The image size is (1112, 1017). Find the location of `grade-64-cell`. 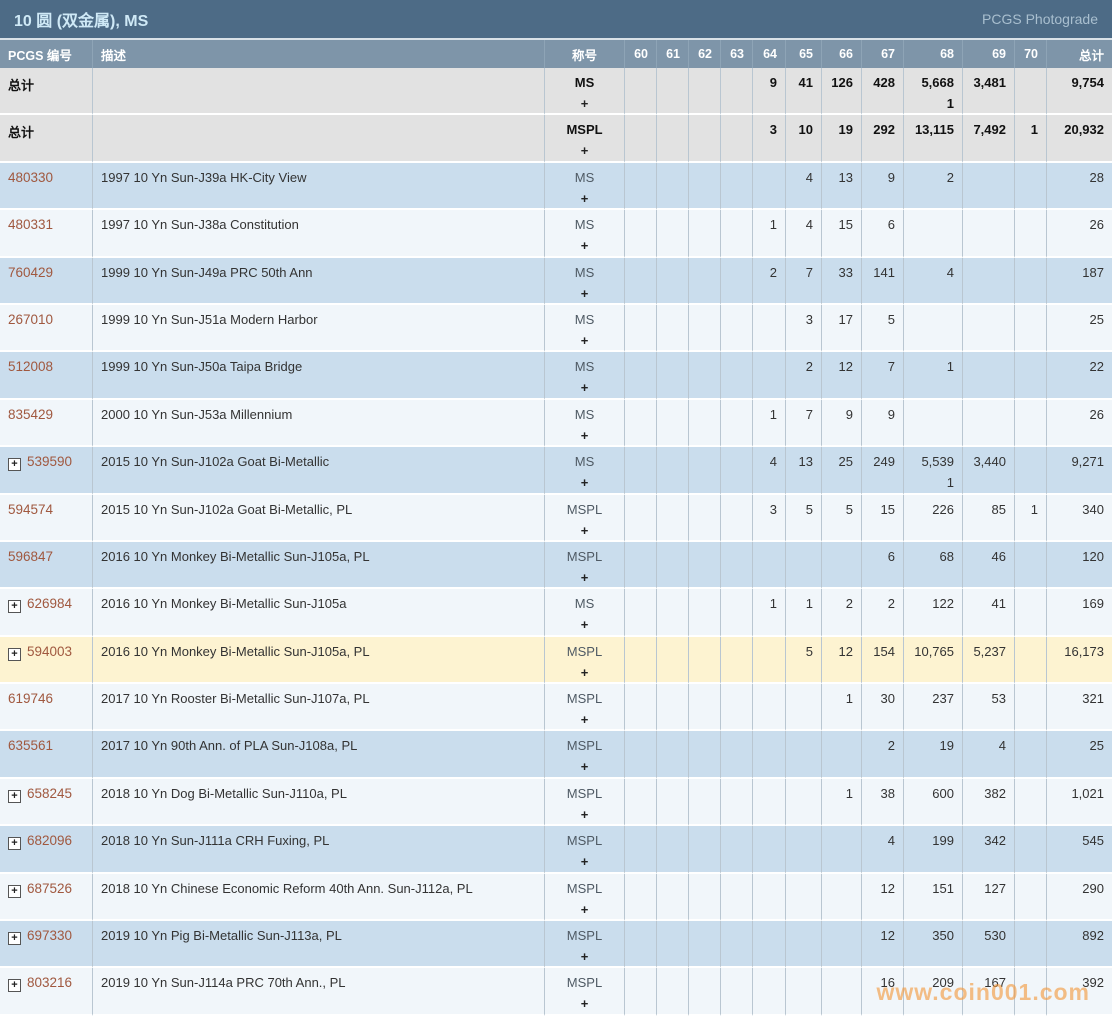

grade-64-cell is located at coordinates (768, 945).